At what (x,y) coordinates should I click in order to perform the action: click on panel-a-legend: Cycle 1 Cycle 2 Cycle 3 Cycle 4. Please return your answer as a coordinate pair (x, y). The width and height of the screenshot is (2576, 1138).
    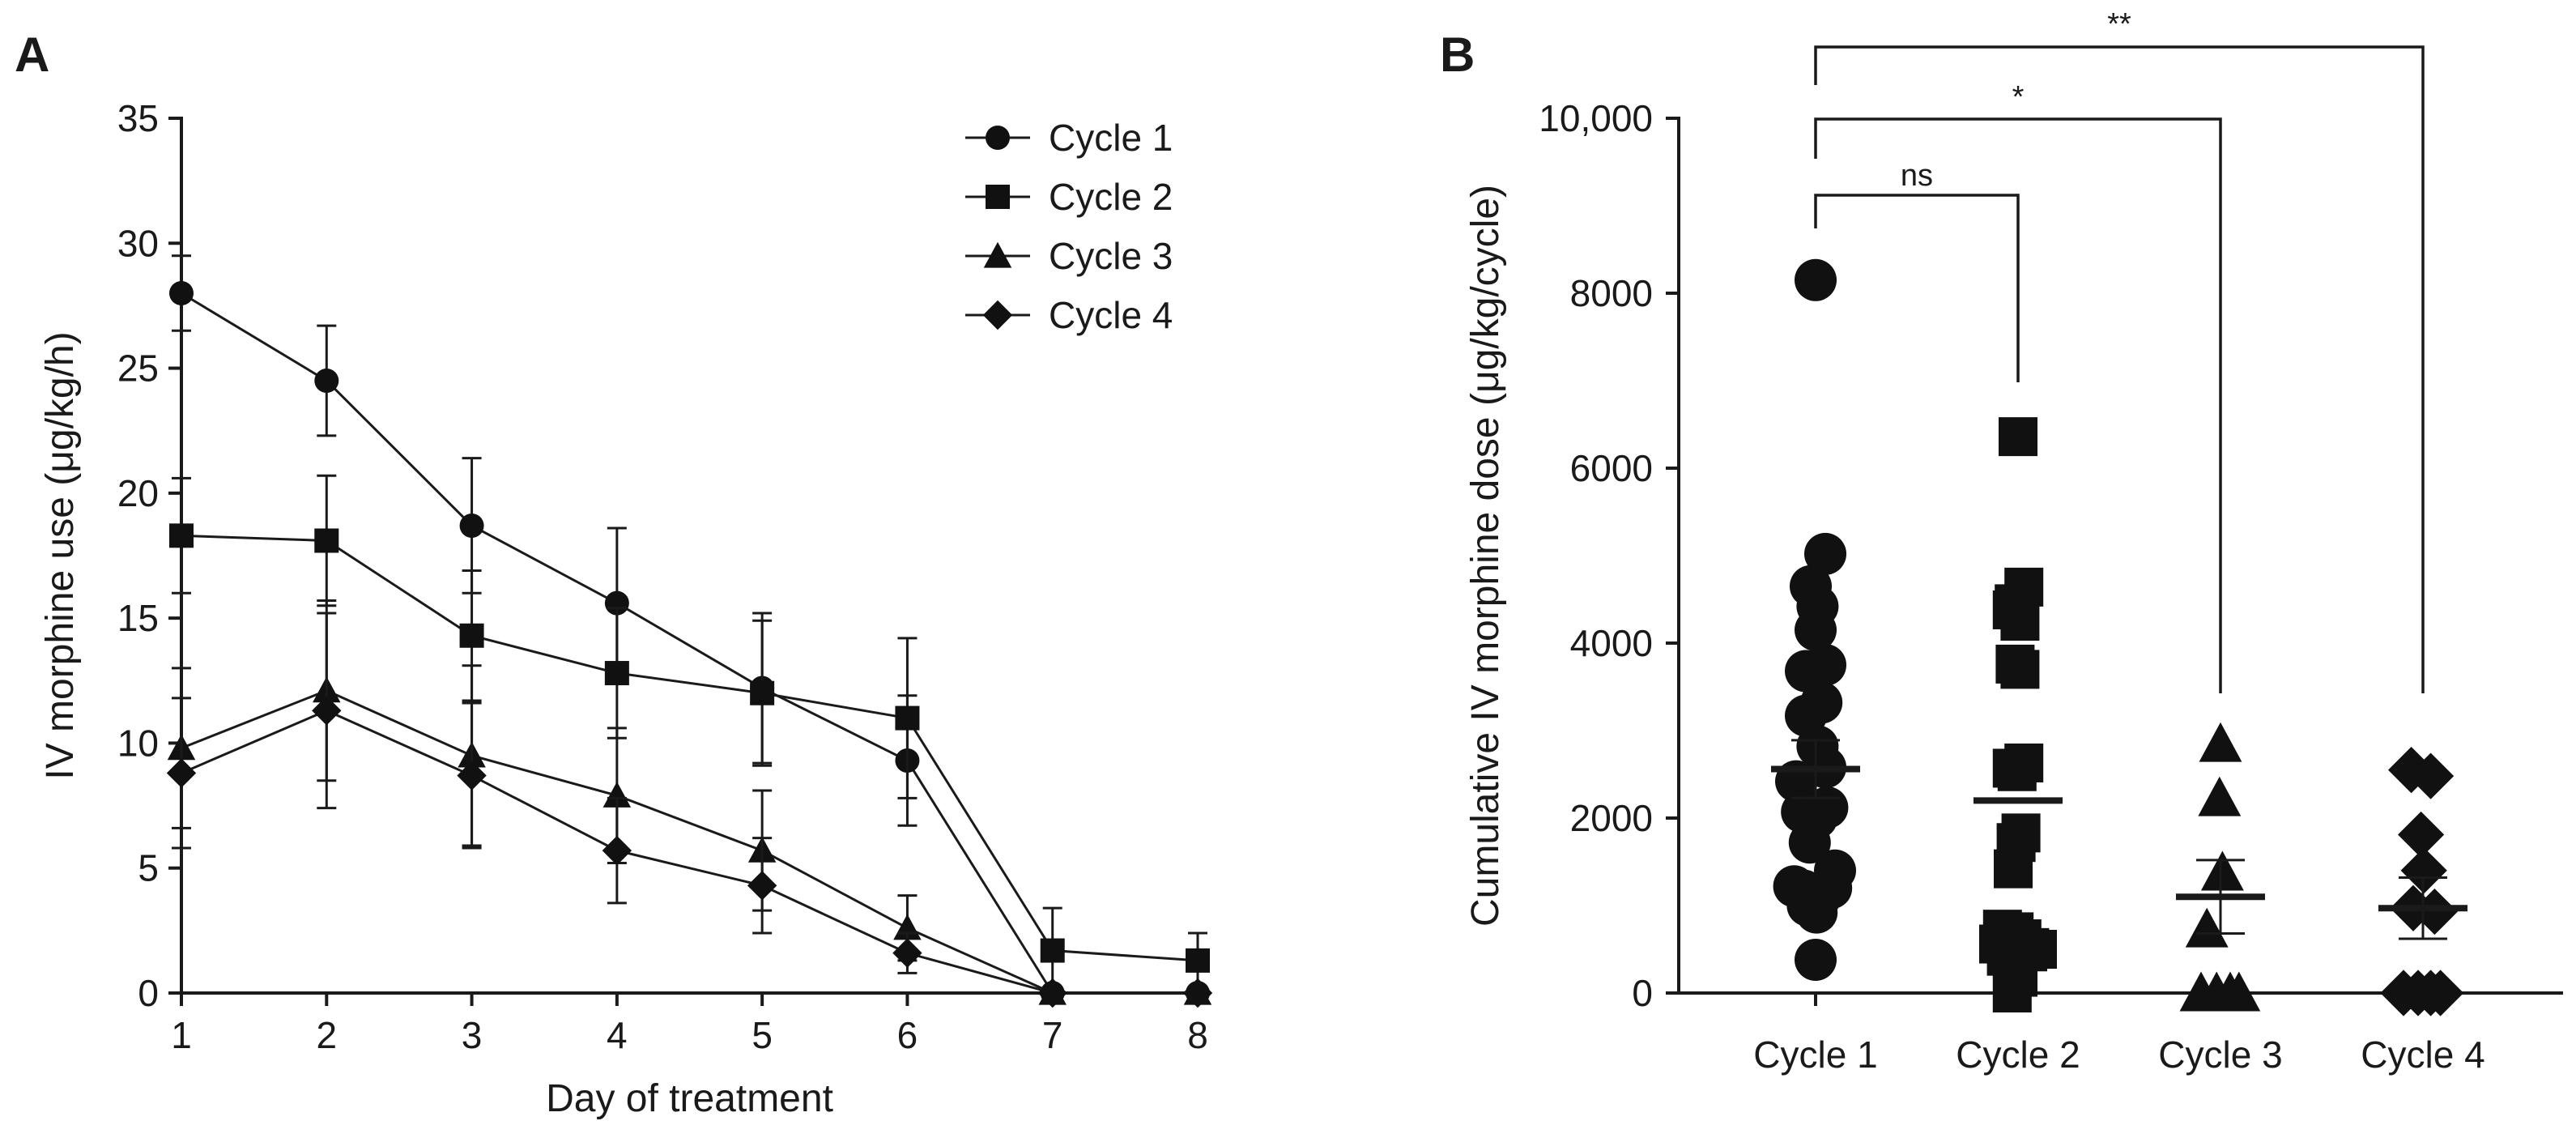
    Looking at the image, I should click on (1069, 226).